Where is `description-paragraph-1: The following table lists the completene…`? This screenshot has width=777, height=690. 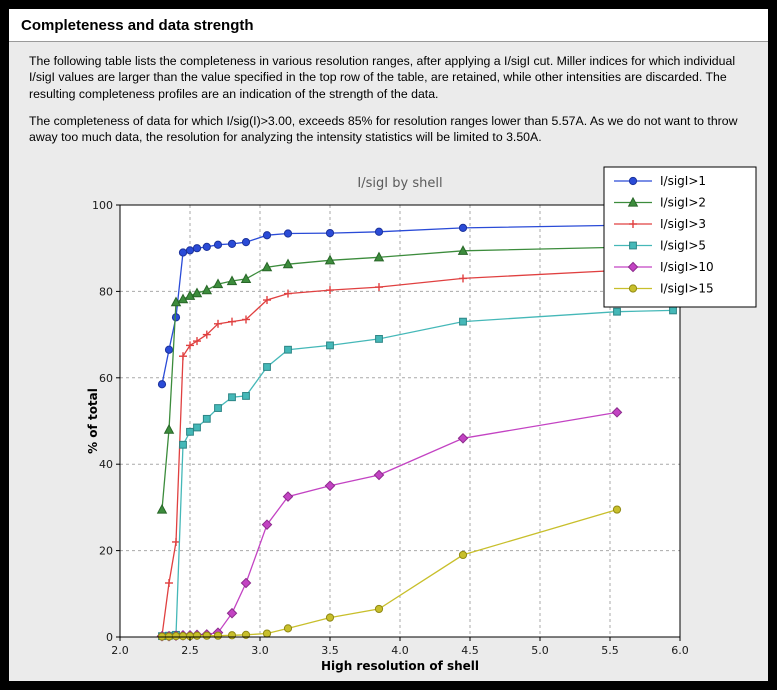 description-paragraph-1: The following table lists the completene… is located at coordinates (382, 77).